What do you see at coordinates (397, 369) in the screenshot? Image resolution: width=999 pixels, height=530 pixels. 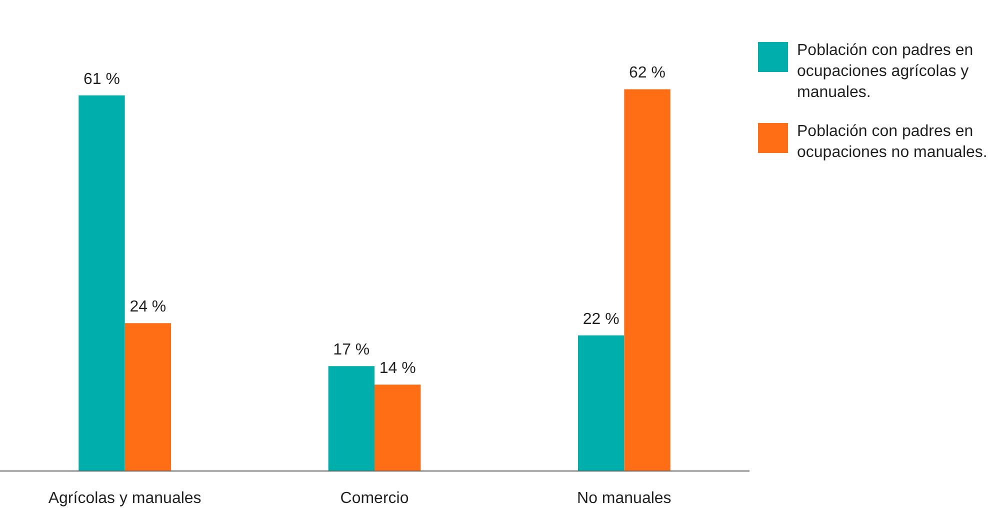 I see `data-label: 14 %` at bounding box center [397, 369].